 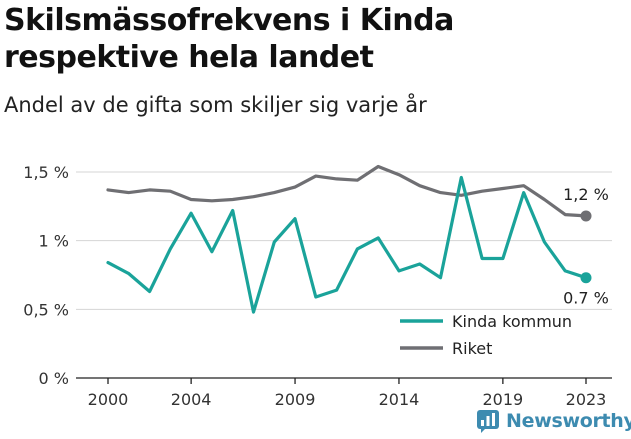 What do you see at coordinates (512, 321) in the screenshot?
I see `legend-label-kinda-kommun: Kinda kommun` at bounding box center [512, 321].